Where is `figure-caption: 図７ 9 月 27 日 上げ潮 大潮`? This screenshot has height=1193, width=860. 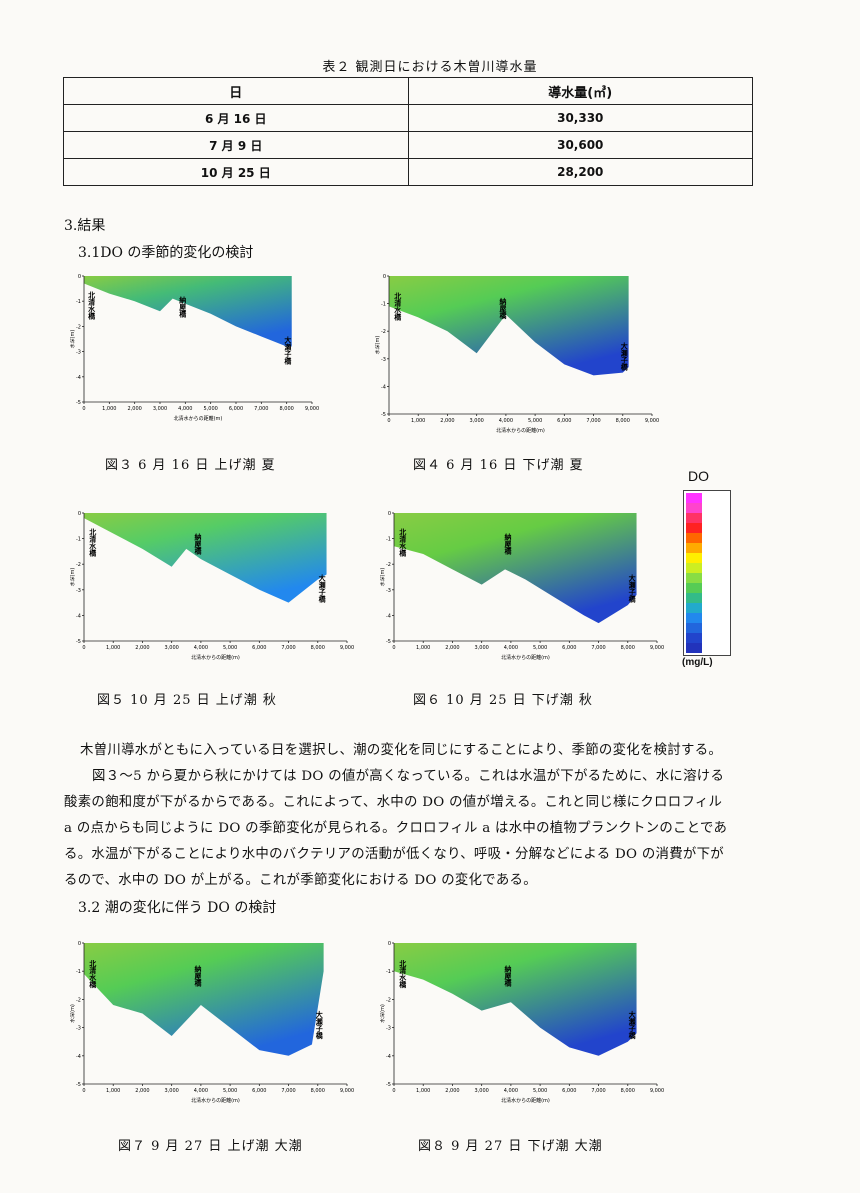 figure-caption: 図７ 9 月 27 日 上げ潮 大潮 is located at coordinates (210, 1146).